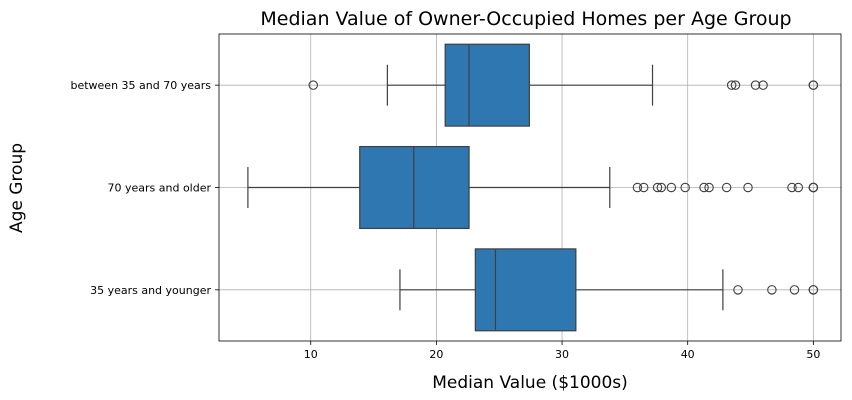  I want to click on x-axis-label: Median Value ($1000s), so click(530, 383).